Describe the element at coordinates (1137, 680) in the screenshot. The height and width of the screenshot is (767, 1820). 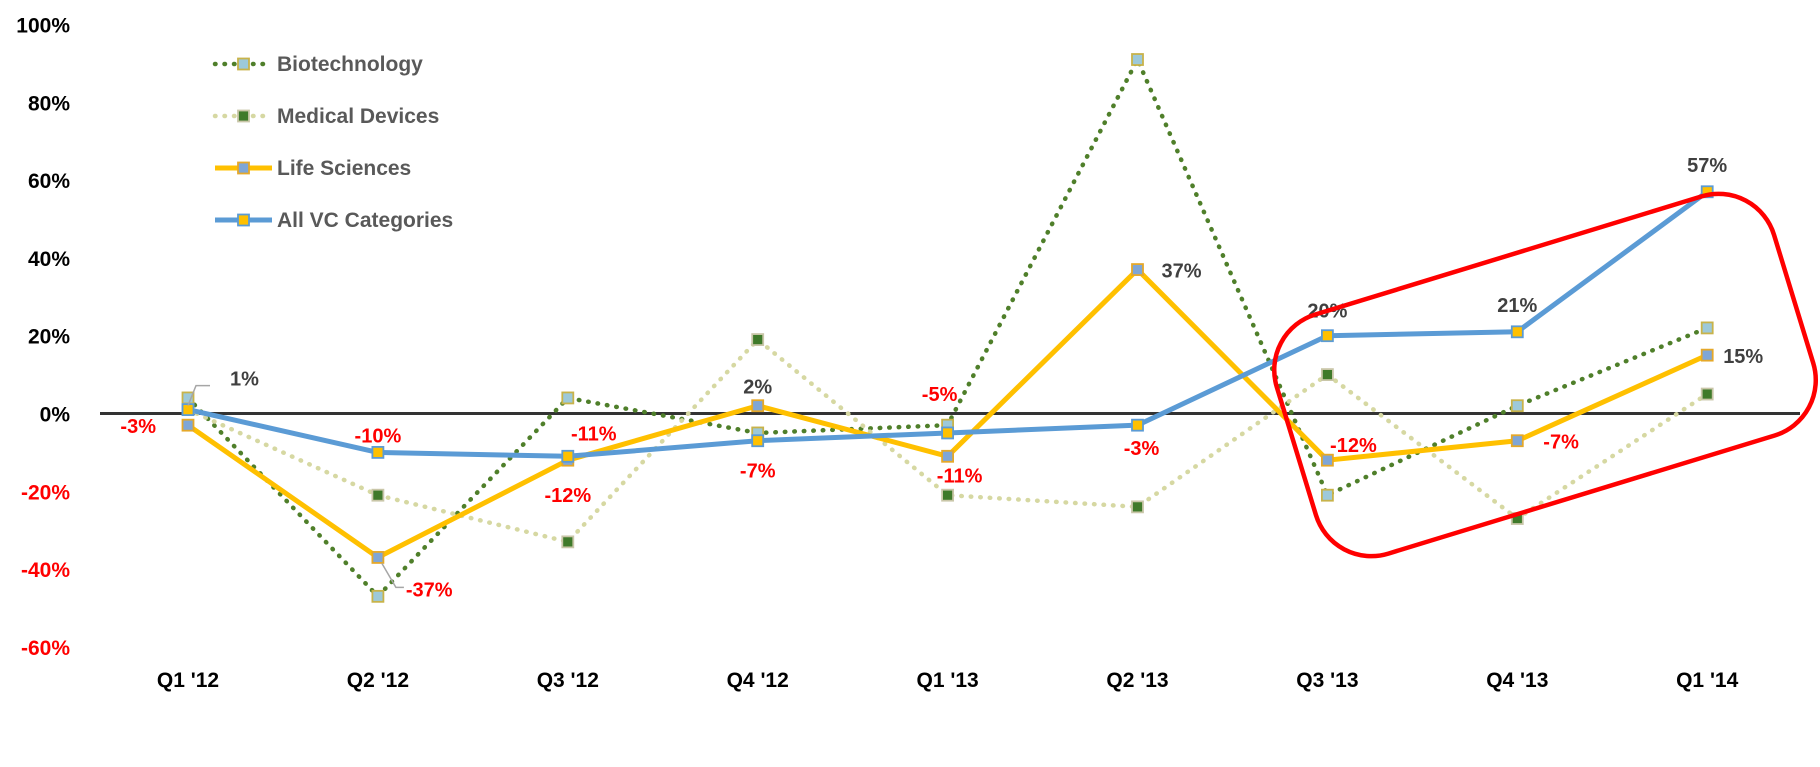
I see `x-tick-label: Q2 '13` at that location.